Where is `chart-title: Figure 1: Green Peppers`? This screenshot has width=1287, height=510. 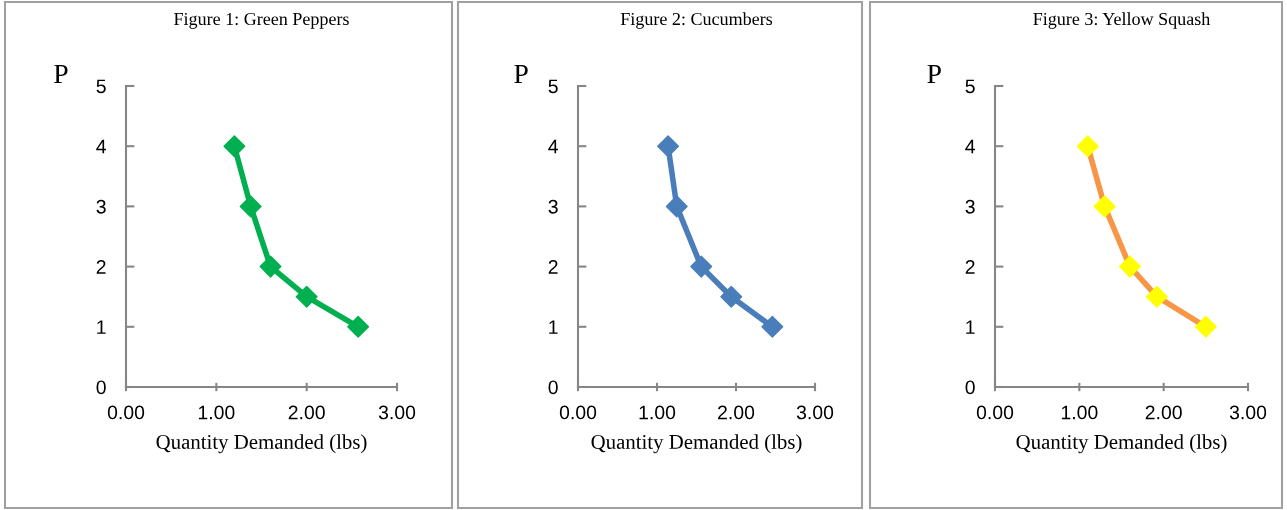
chart-title: Figure 1: Green Peppers is located at coordinates (261, 20).